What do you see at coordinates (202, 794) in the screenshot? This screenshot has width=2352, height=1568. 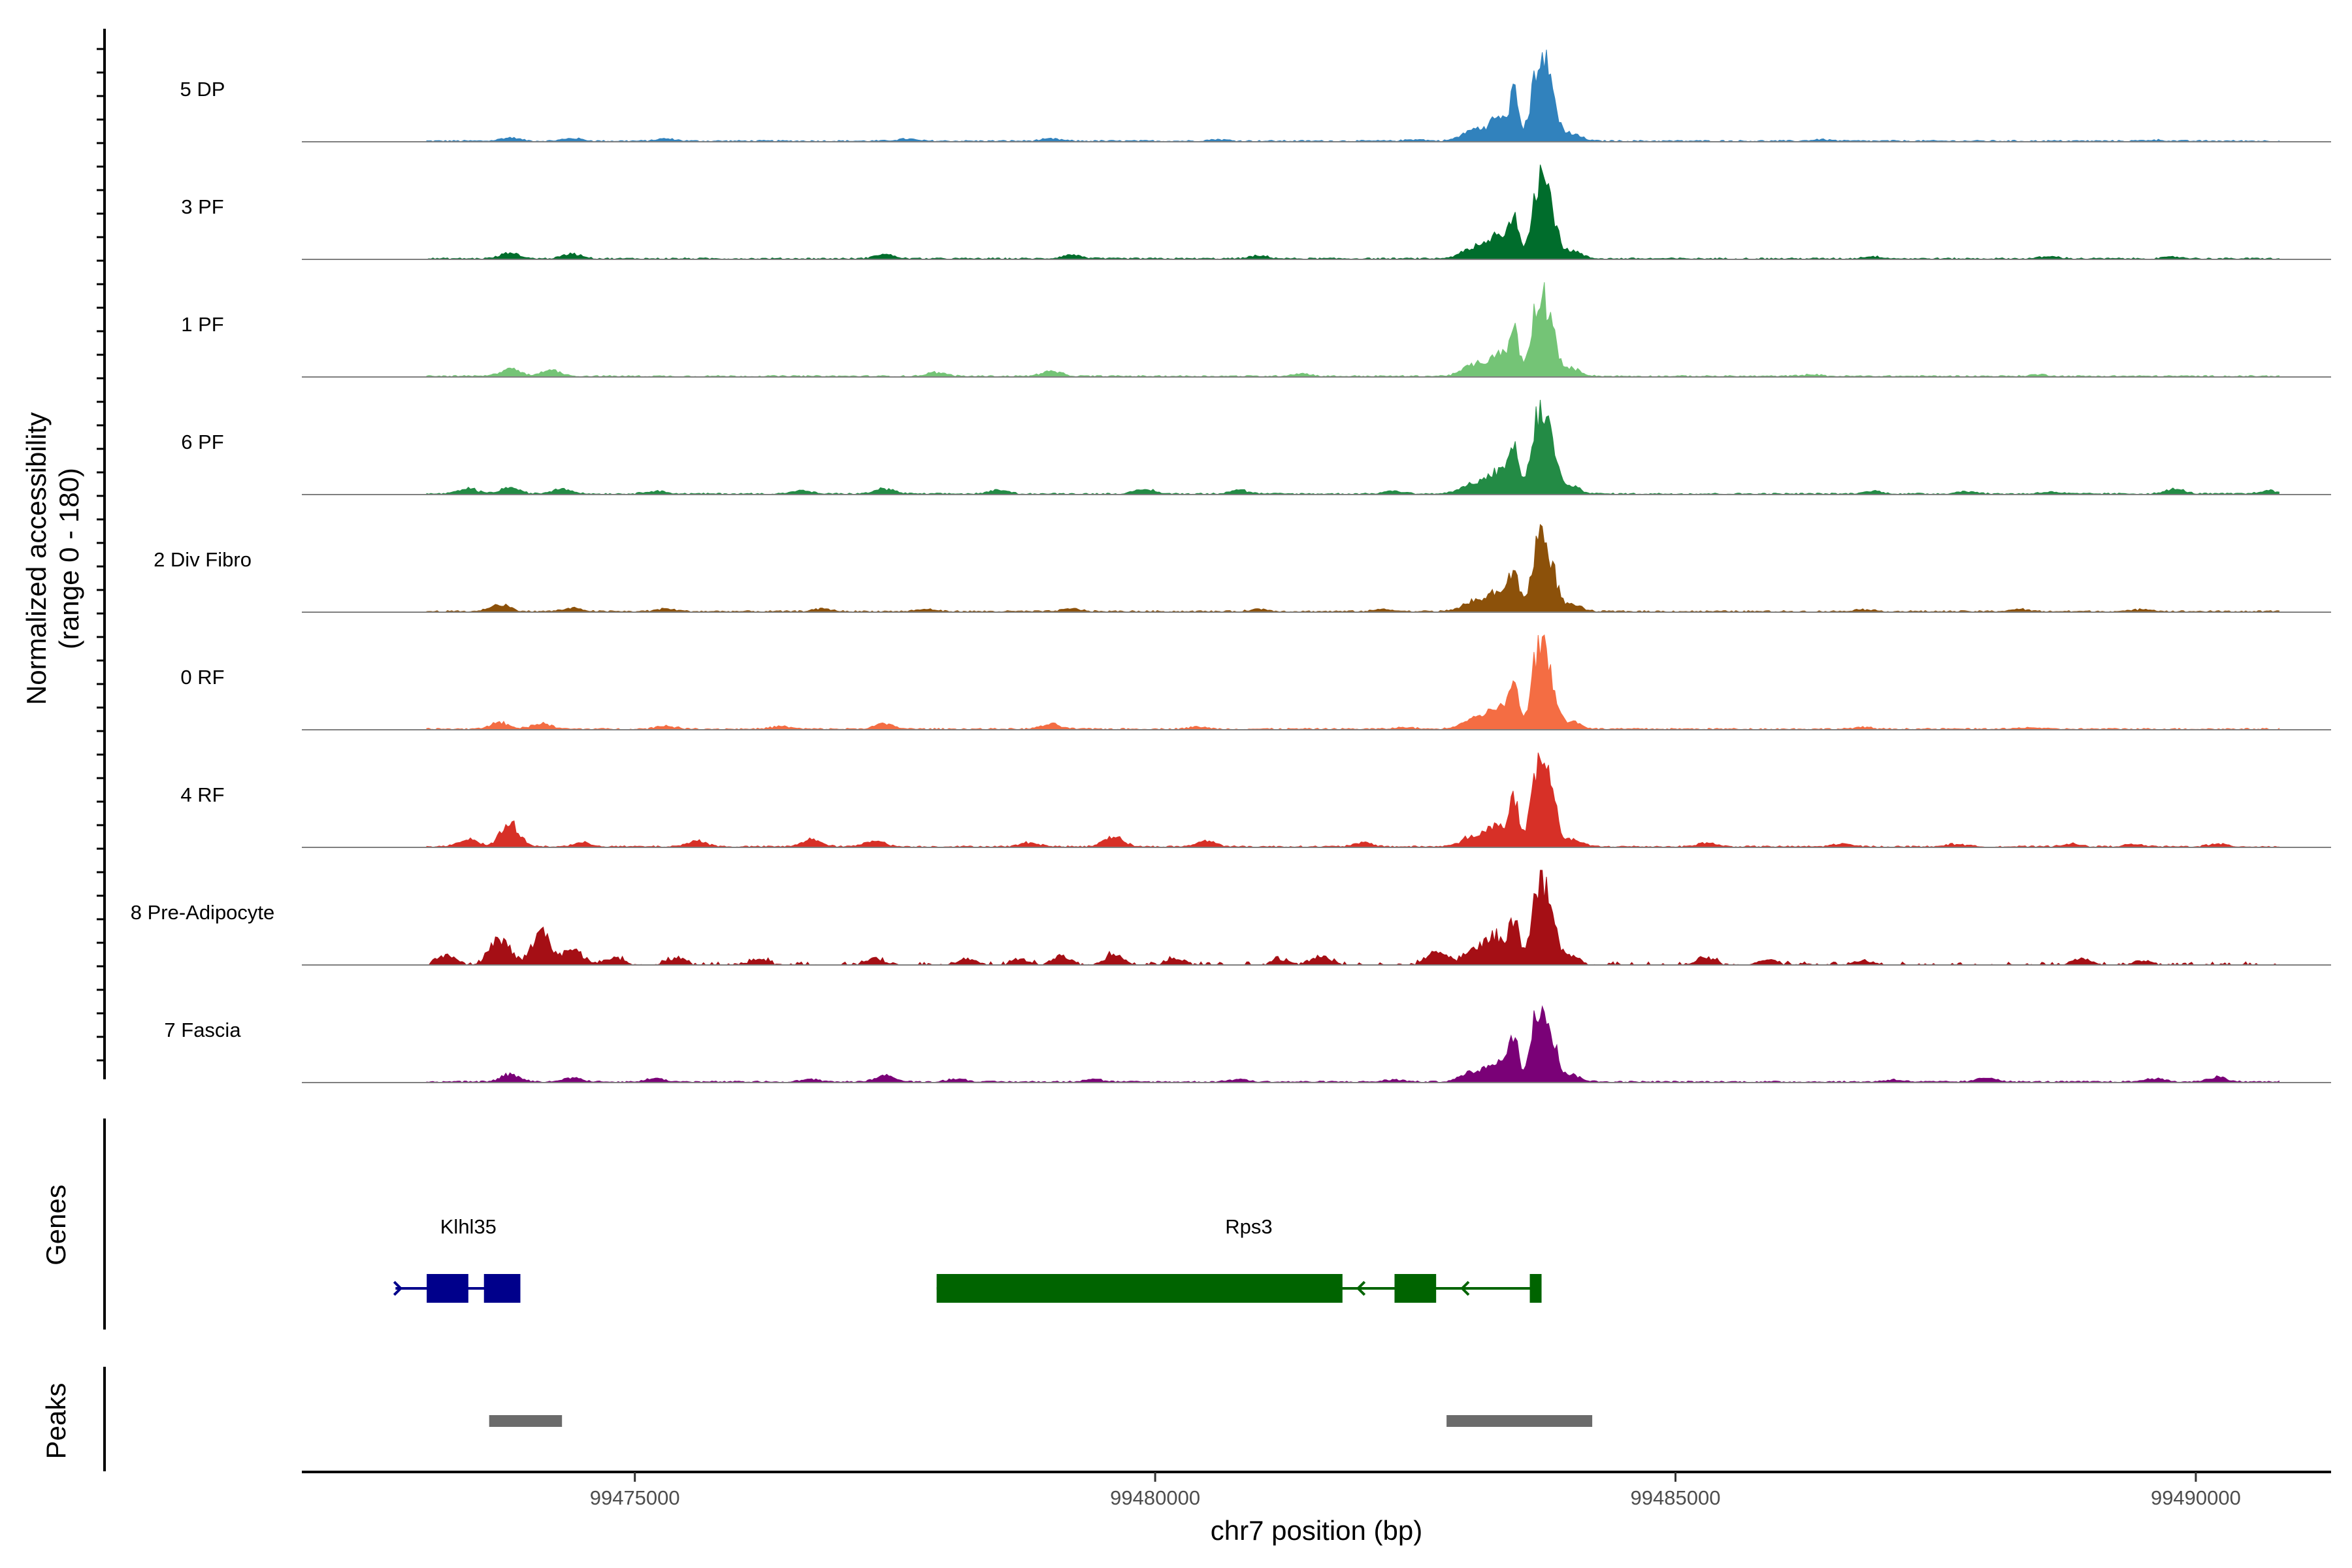 I see `track-label: 4 RF` at bounding box center [202, 794].